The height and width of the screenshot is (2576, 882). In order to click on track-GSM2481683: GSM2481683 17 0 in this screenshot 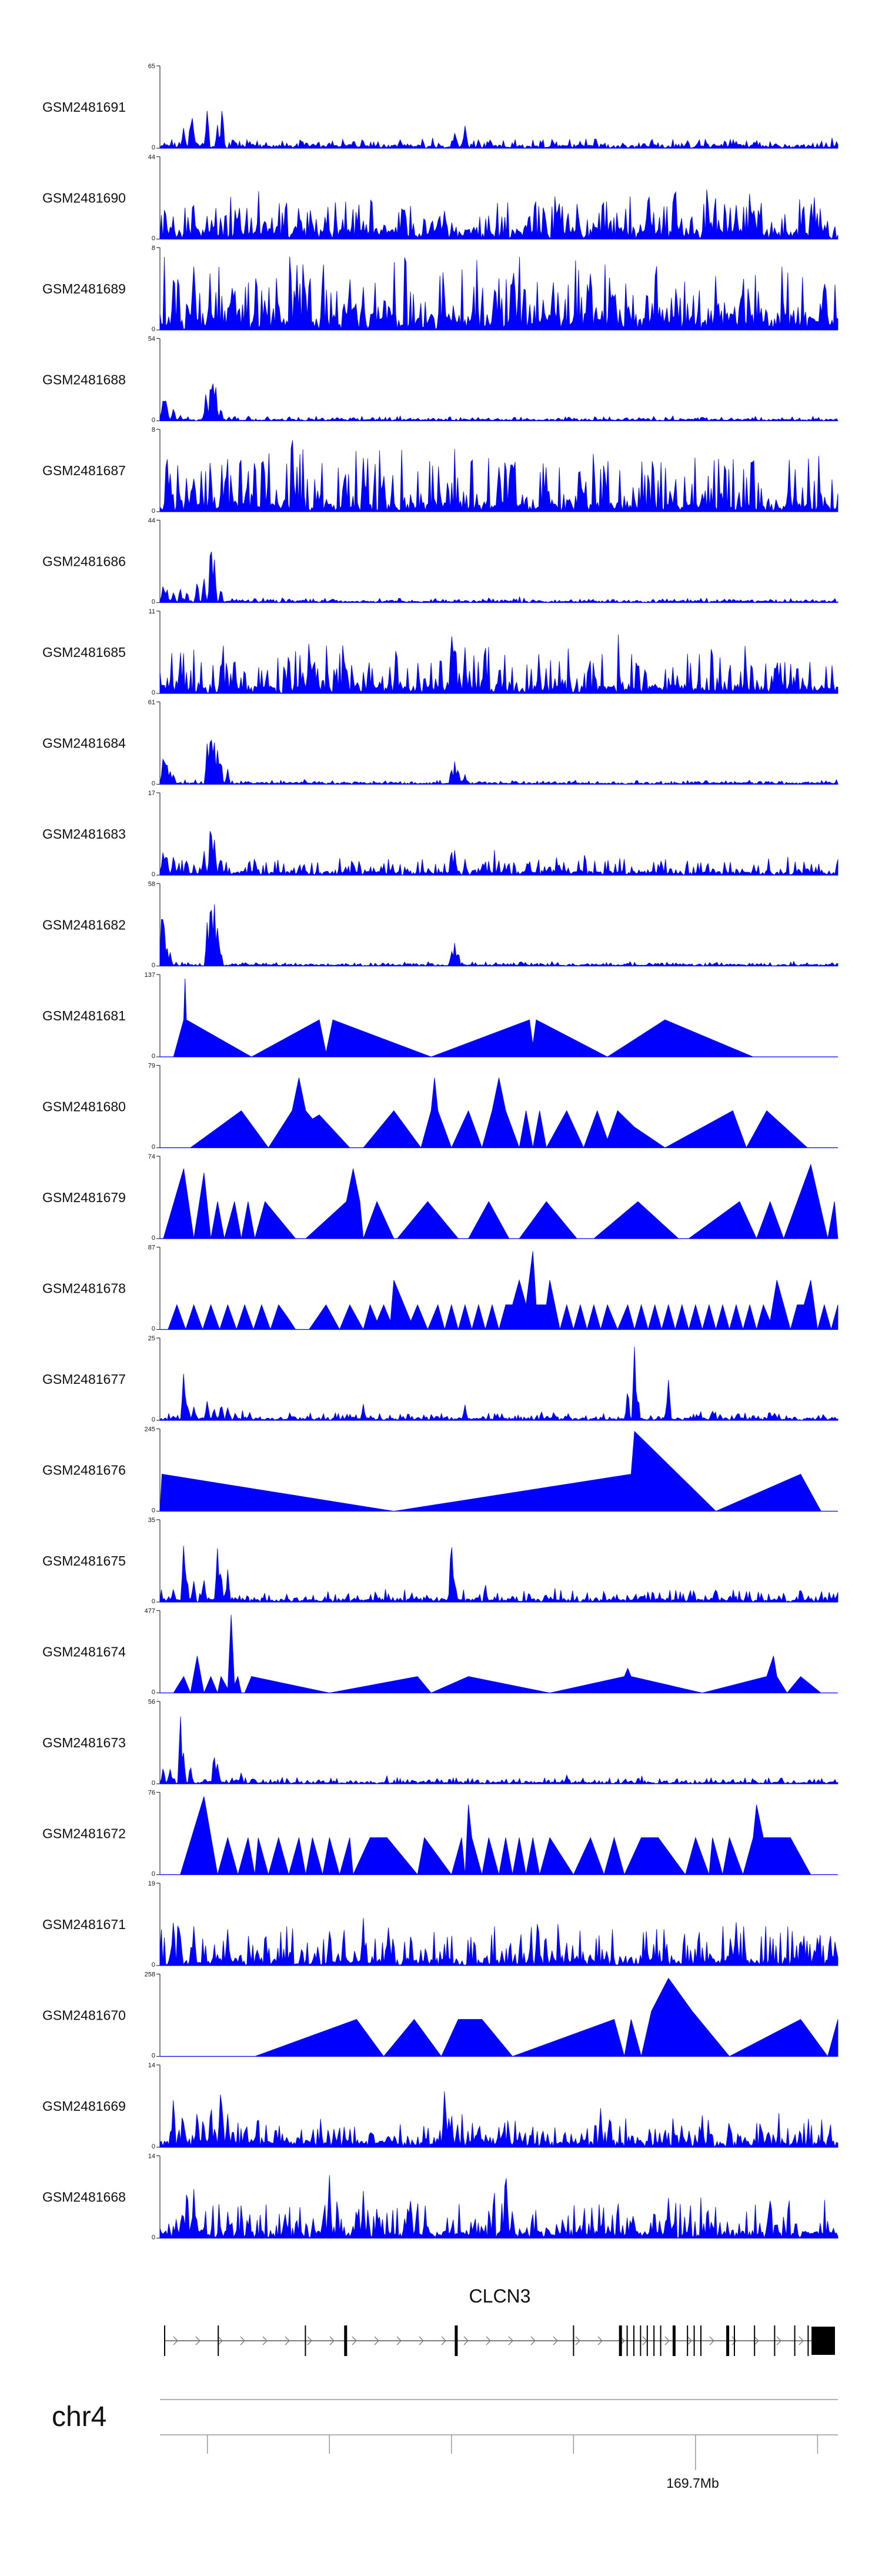, I will do `click(440, 834)`.